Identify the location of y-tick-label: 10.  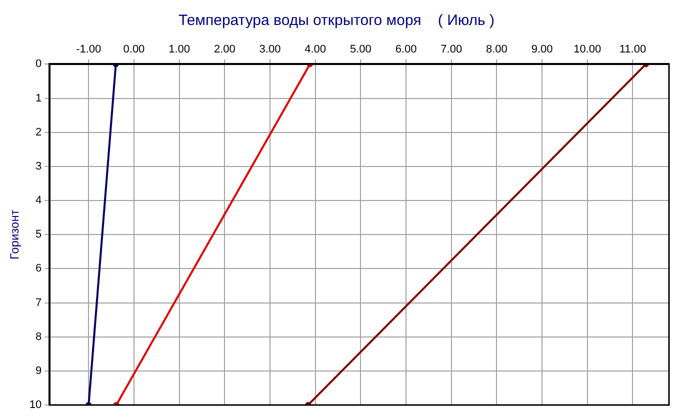
(35, 405).